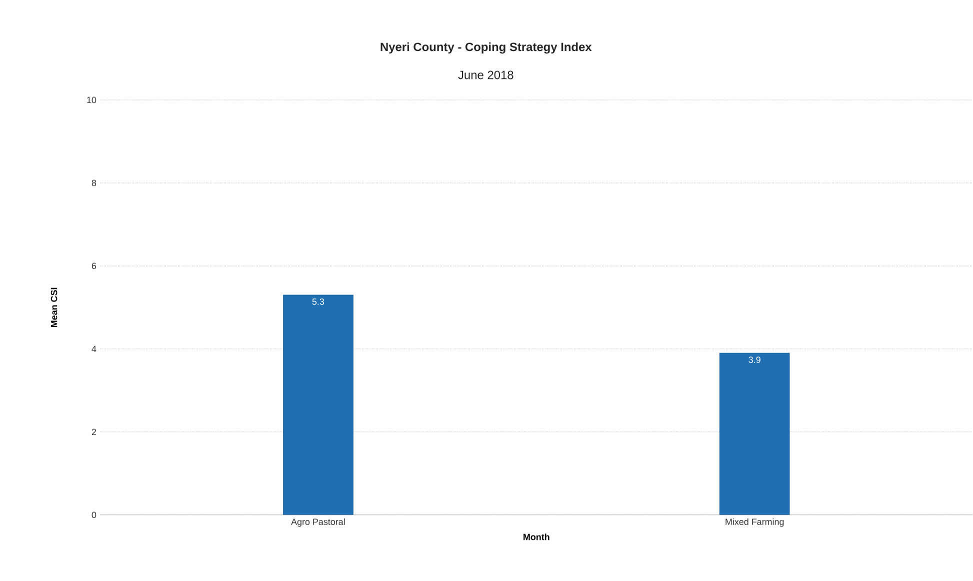  What do you see at coordinates (537, 537) in the screenshot?
I see `x-axis-title: Month` at bounding box center [537, 537].